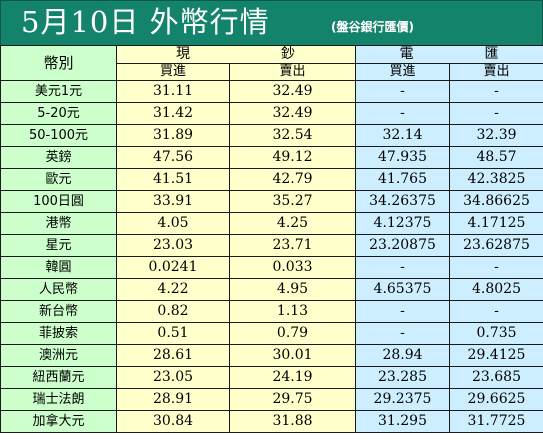  What do you see at coordinates (58, 355) in the screenshot?
I see `currency-name-cell: 澳洲元` at bounding box center [58, 355].